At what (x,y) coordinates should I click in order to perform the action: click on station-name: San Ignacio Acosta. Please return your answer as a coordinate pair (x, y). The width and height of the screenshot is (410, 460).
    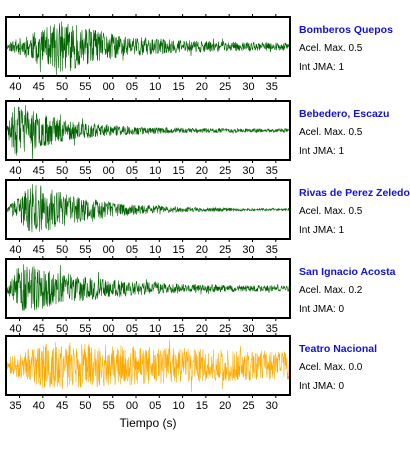
    Looking at the image, I should click on (347, 272).